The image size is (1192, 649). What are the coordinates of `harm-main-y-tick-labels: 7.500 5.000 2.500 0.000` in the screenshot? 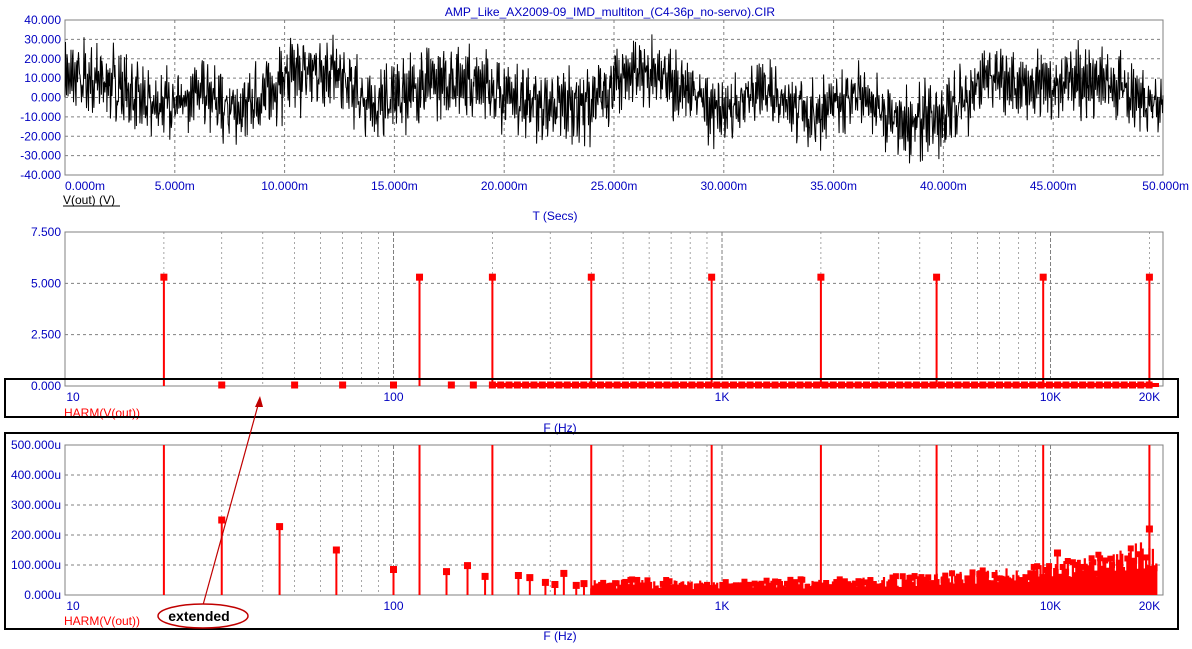 It's located at (46, 309).